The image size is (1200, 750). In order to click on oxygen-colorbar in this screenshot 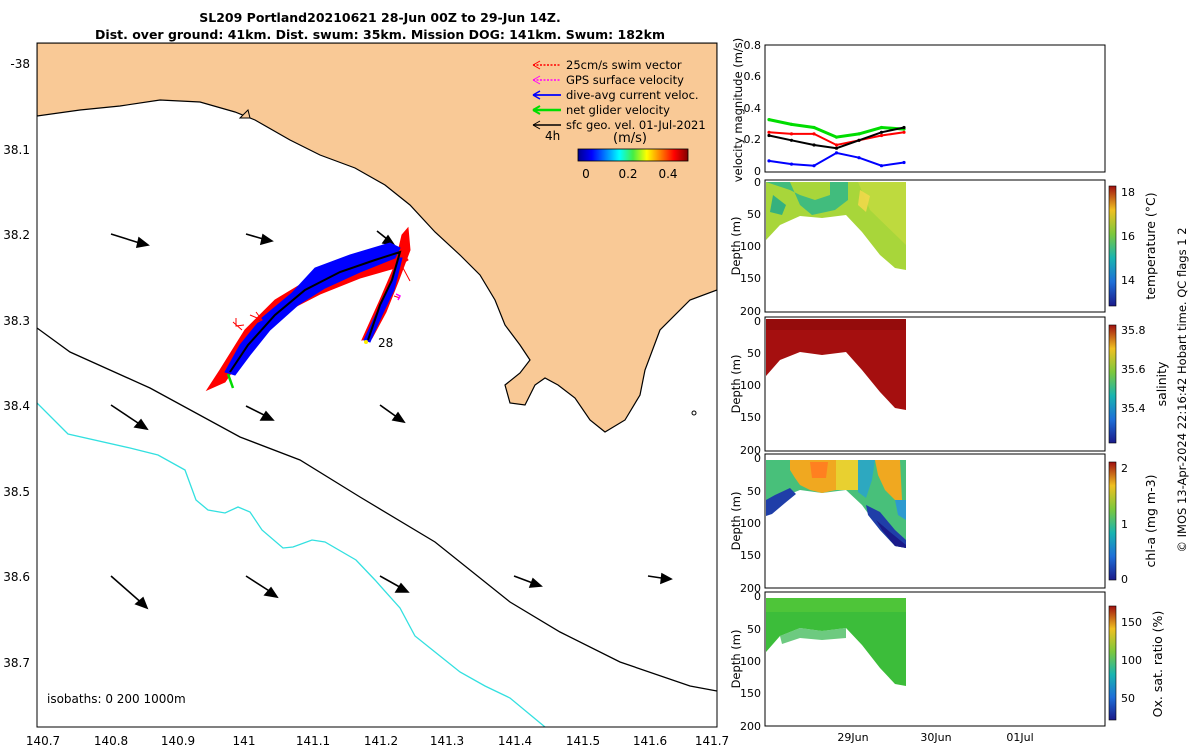, I will do `click(1112, 663)`.